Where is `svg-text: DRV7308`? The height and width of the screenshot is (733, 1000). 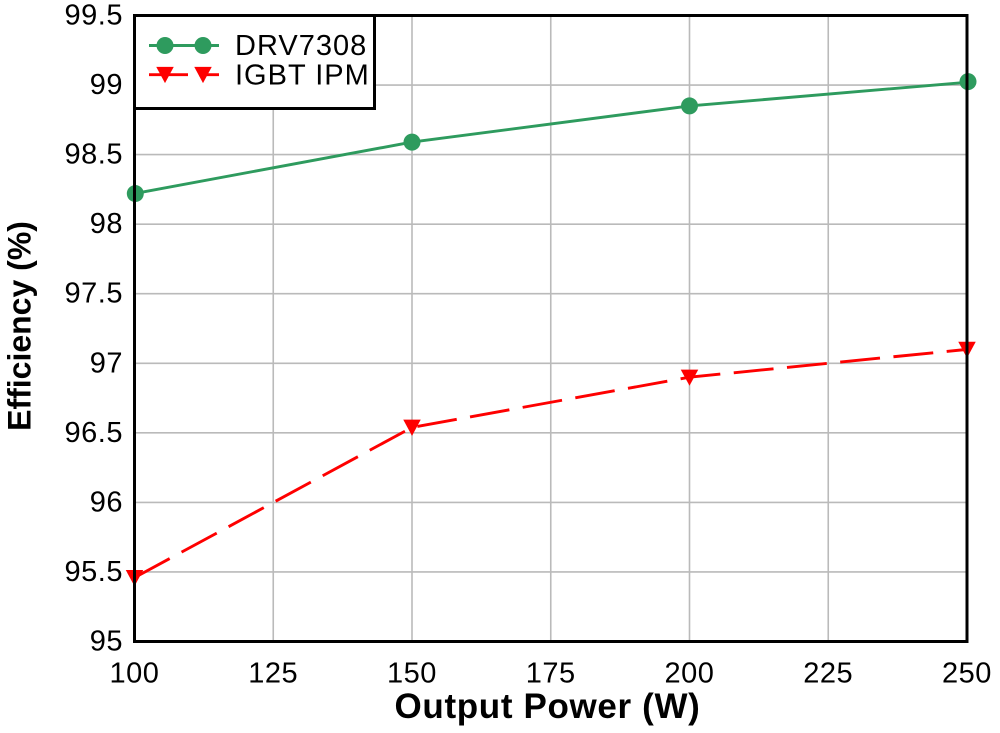
svg-text: DRV7308 is located at coordinates (301, 46).